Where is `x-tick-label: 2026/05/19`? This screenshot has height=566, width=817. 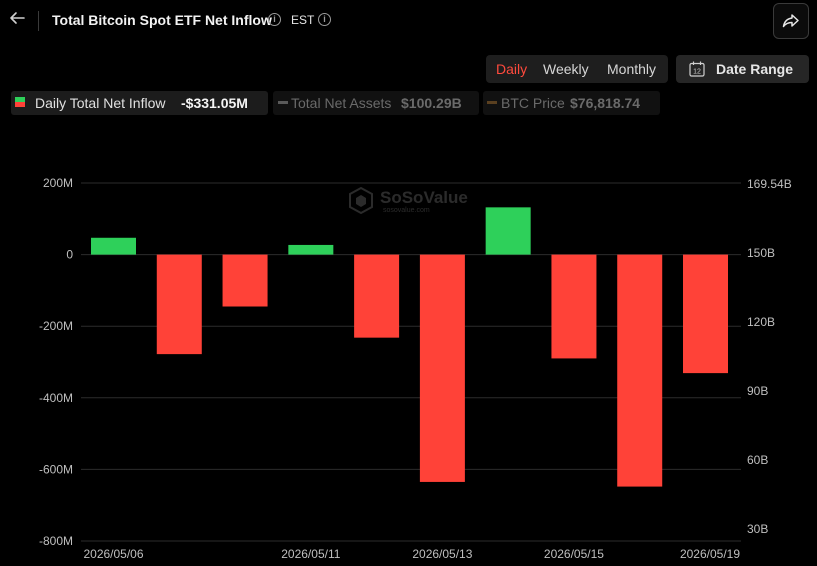
x-tick-label: 2026/05/19 is located at coordinates (710, 554).